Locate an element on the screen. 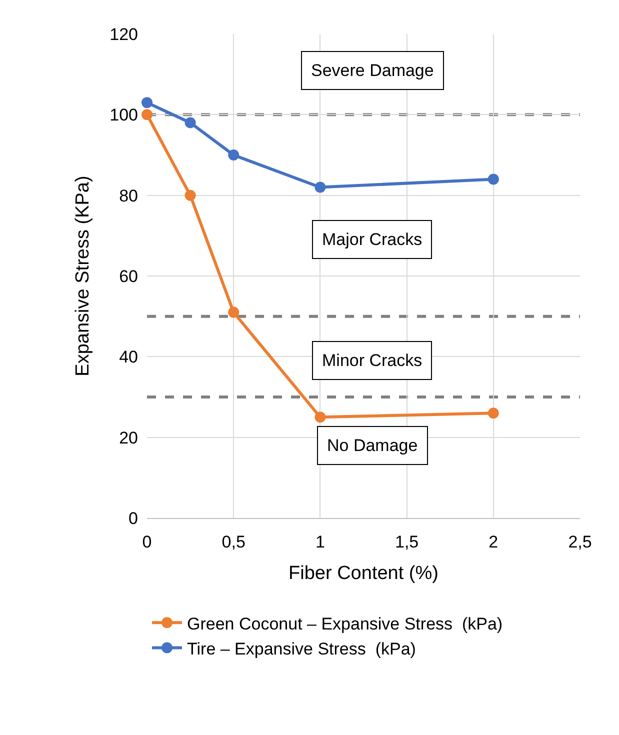 This screenshot has height=735, width=619. legend-label: Tire – Expansive Stress (kPa) is located at coordinates (301, 648).